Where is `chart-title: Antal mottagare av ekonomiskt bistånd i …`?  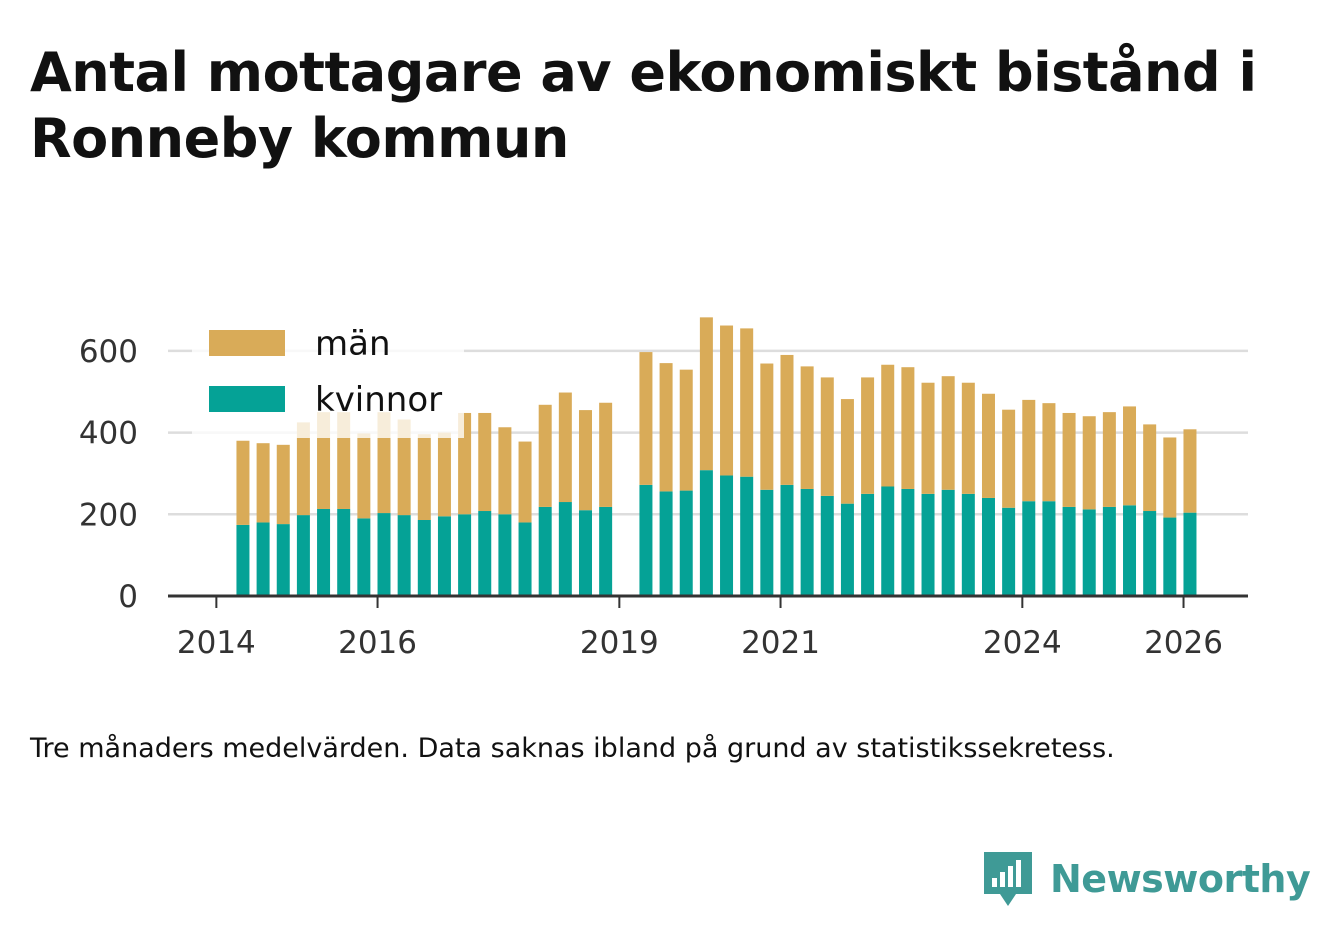 chart-title: Antal mottagare av ekonomiskt bistånd i … is located at coordinates (643, 105).